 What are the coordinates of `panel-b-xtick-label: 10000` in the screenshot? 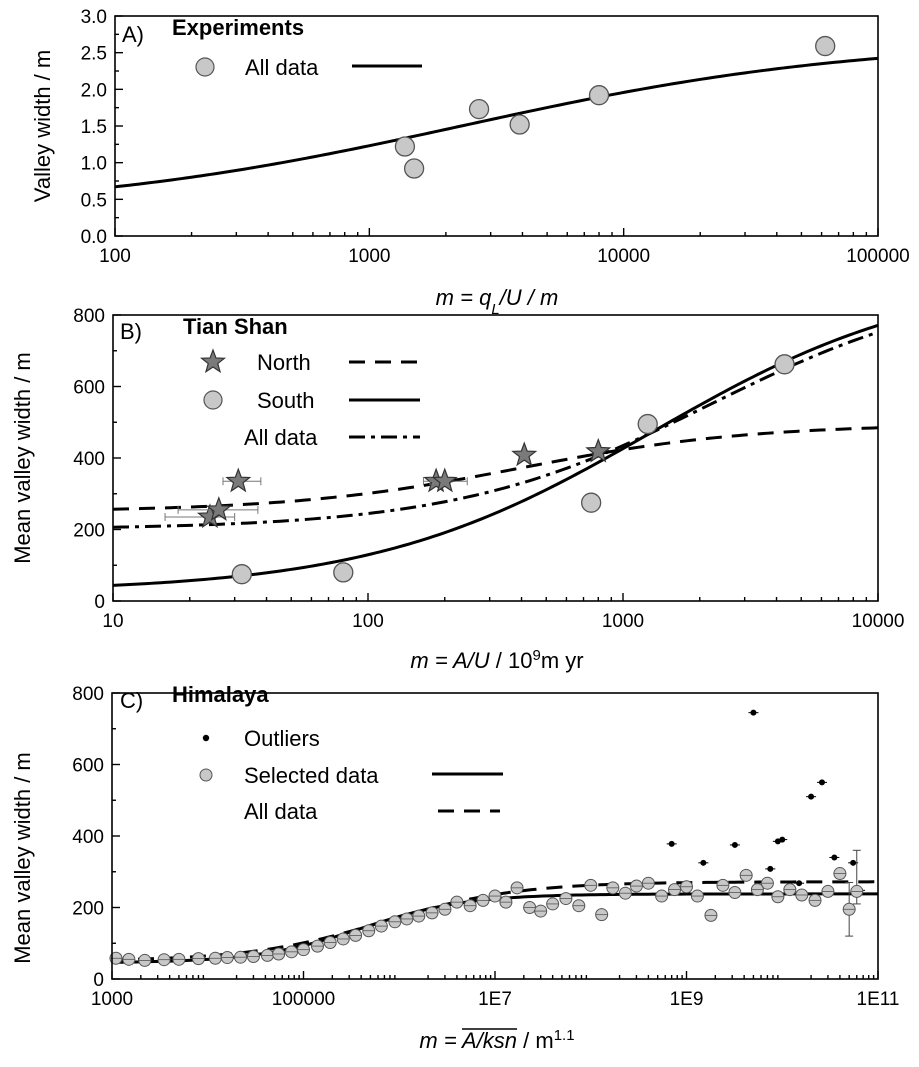 It's located at (878, 621).